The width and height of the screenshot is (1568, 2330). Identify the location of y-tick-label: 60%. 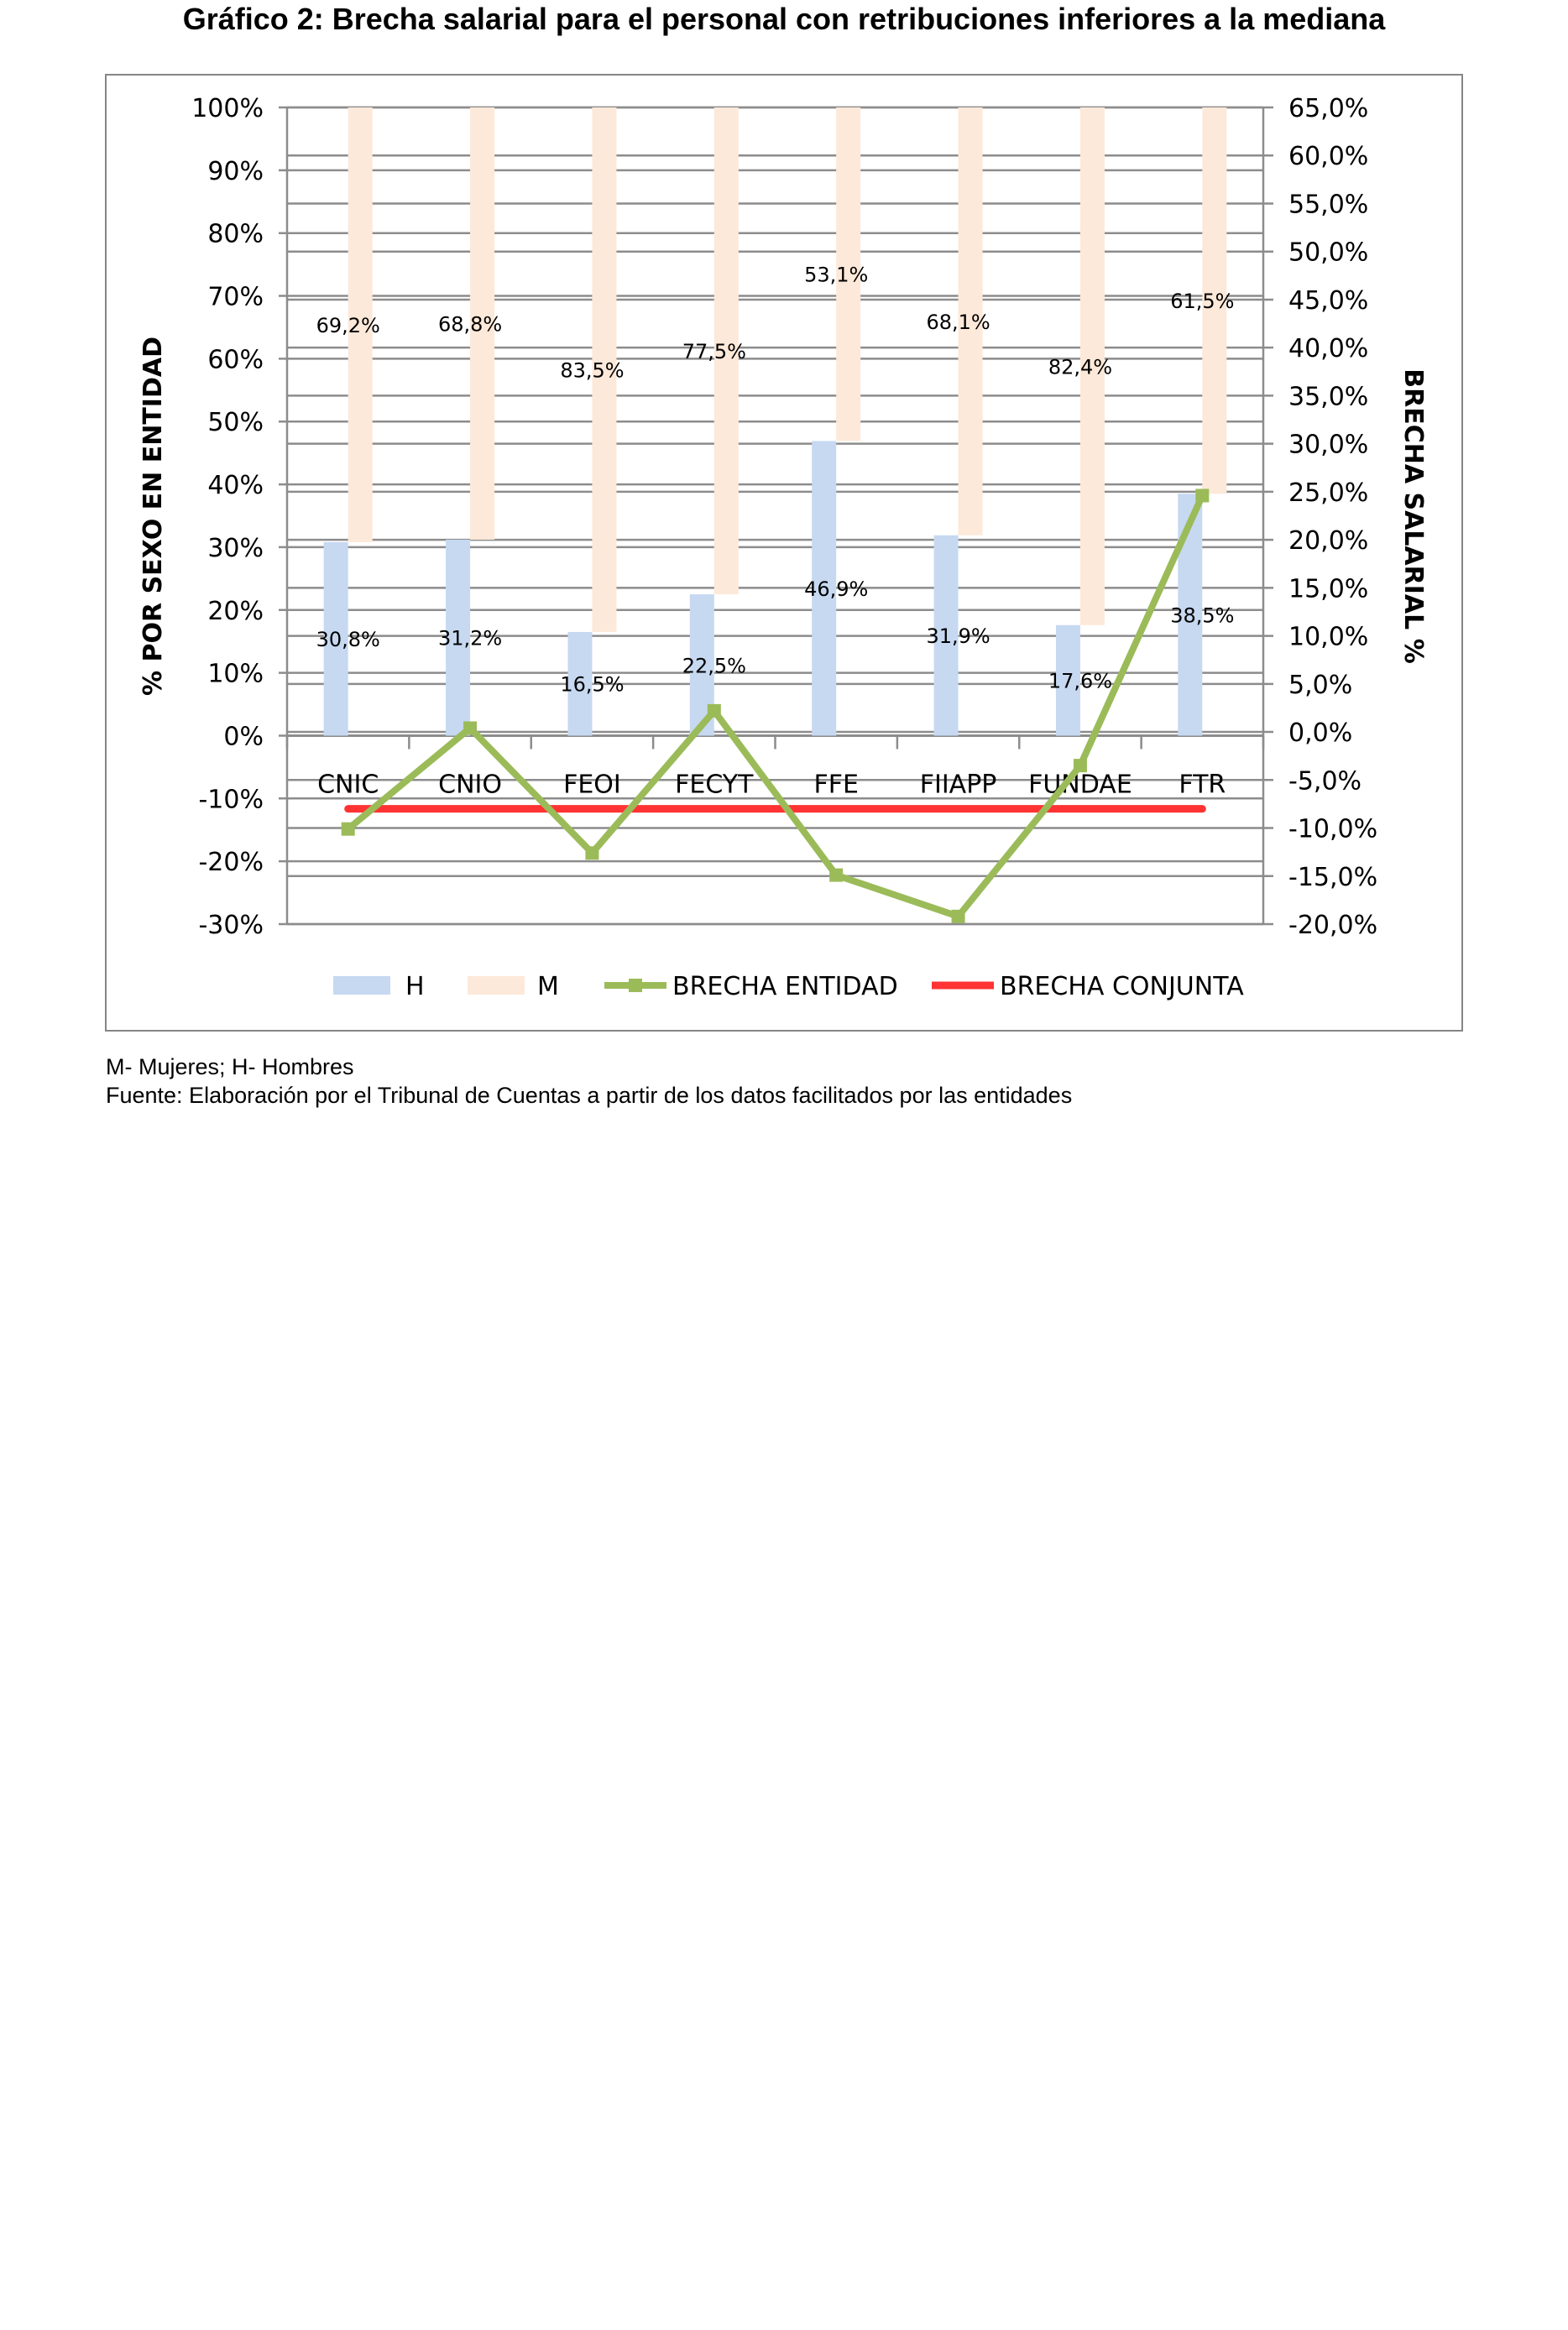
(235, 359).